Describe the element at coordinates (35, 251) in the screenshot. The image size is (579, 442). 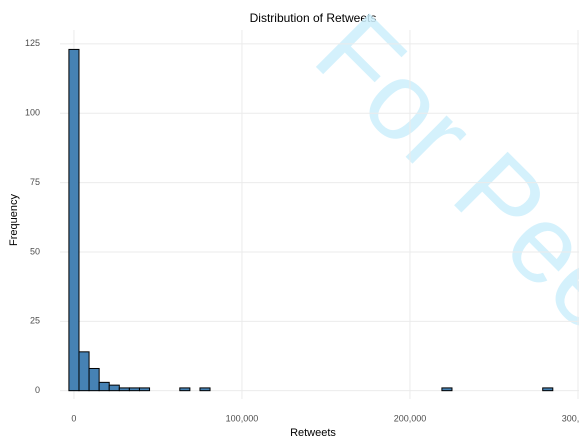
I see `y-tick-label: 50` at that location.